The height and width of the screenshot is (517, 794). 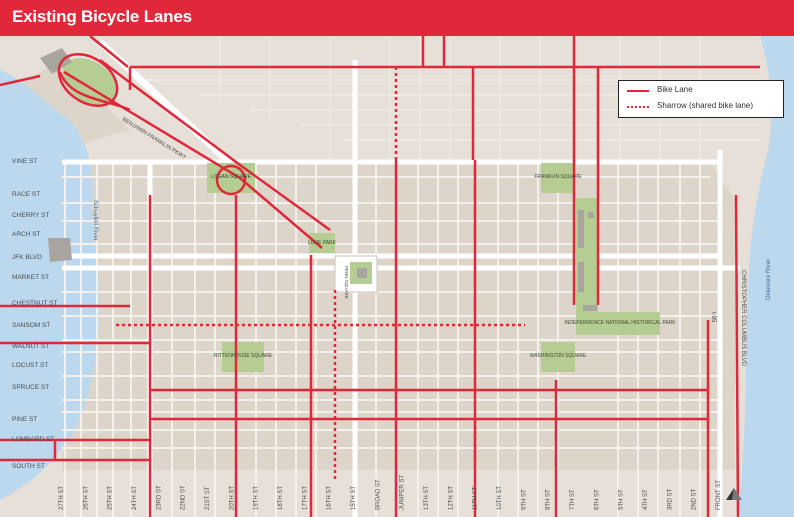 I want to click on street-label-7th-st: 7TH ST, so click(x=573, y=499).